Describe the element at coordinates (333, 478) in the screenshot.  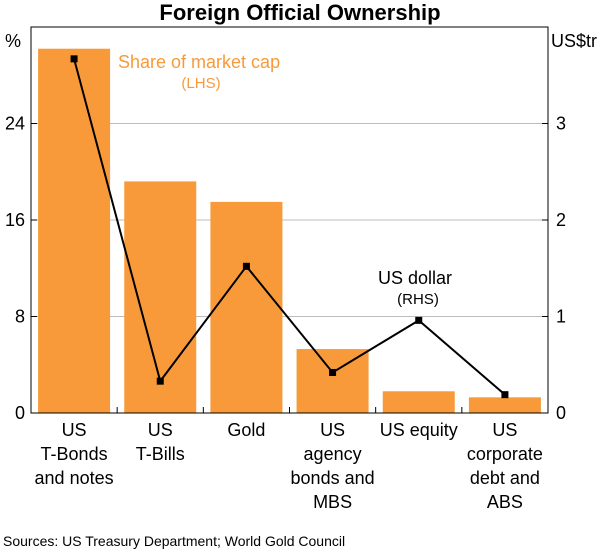
I see `category-label: bonds and` at that location.